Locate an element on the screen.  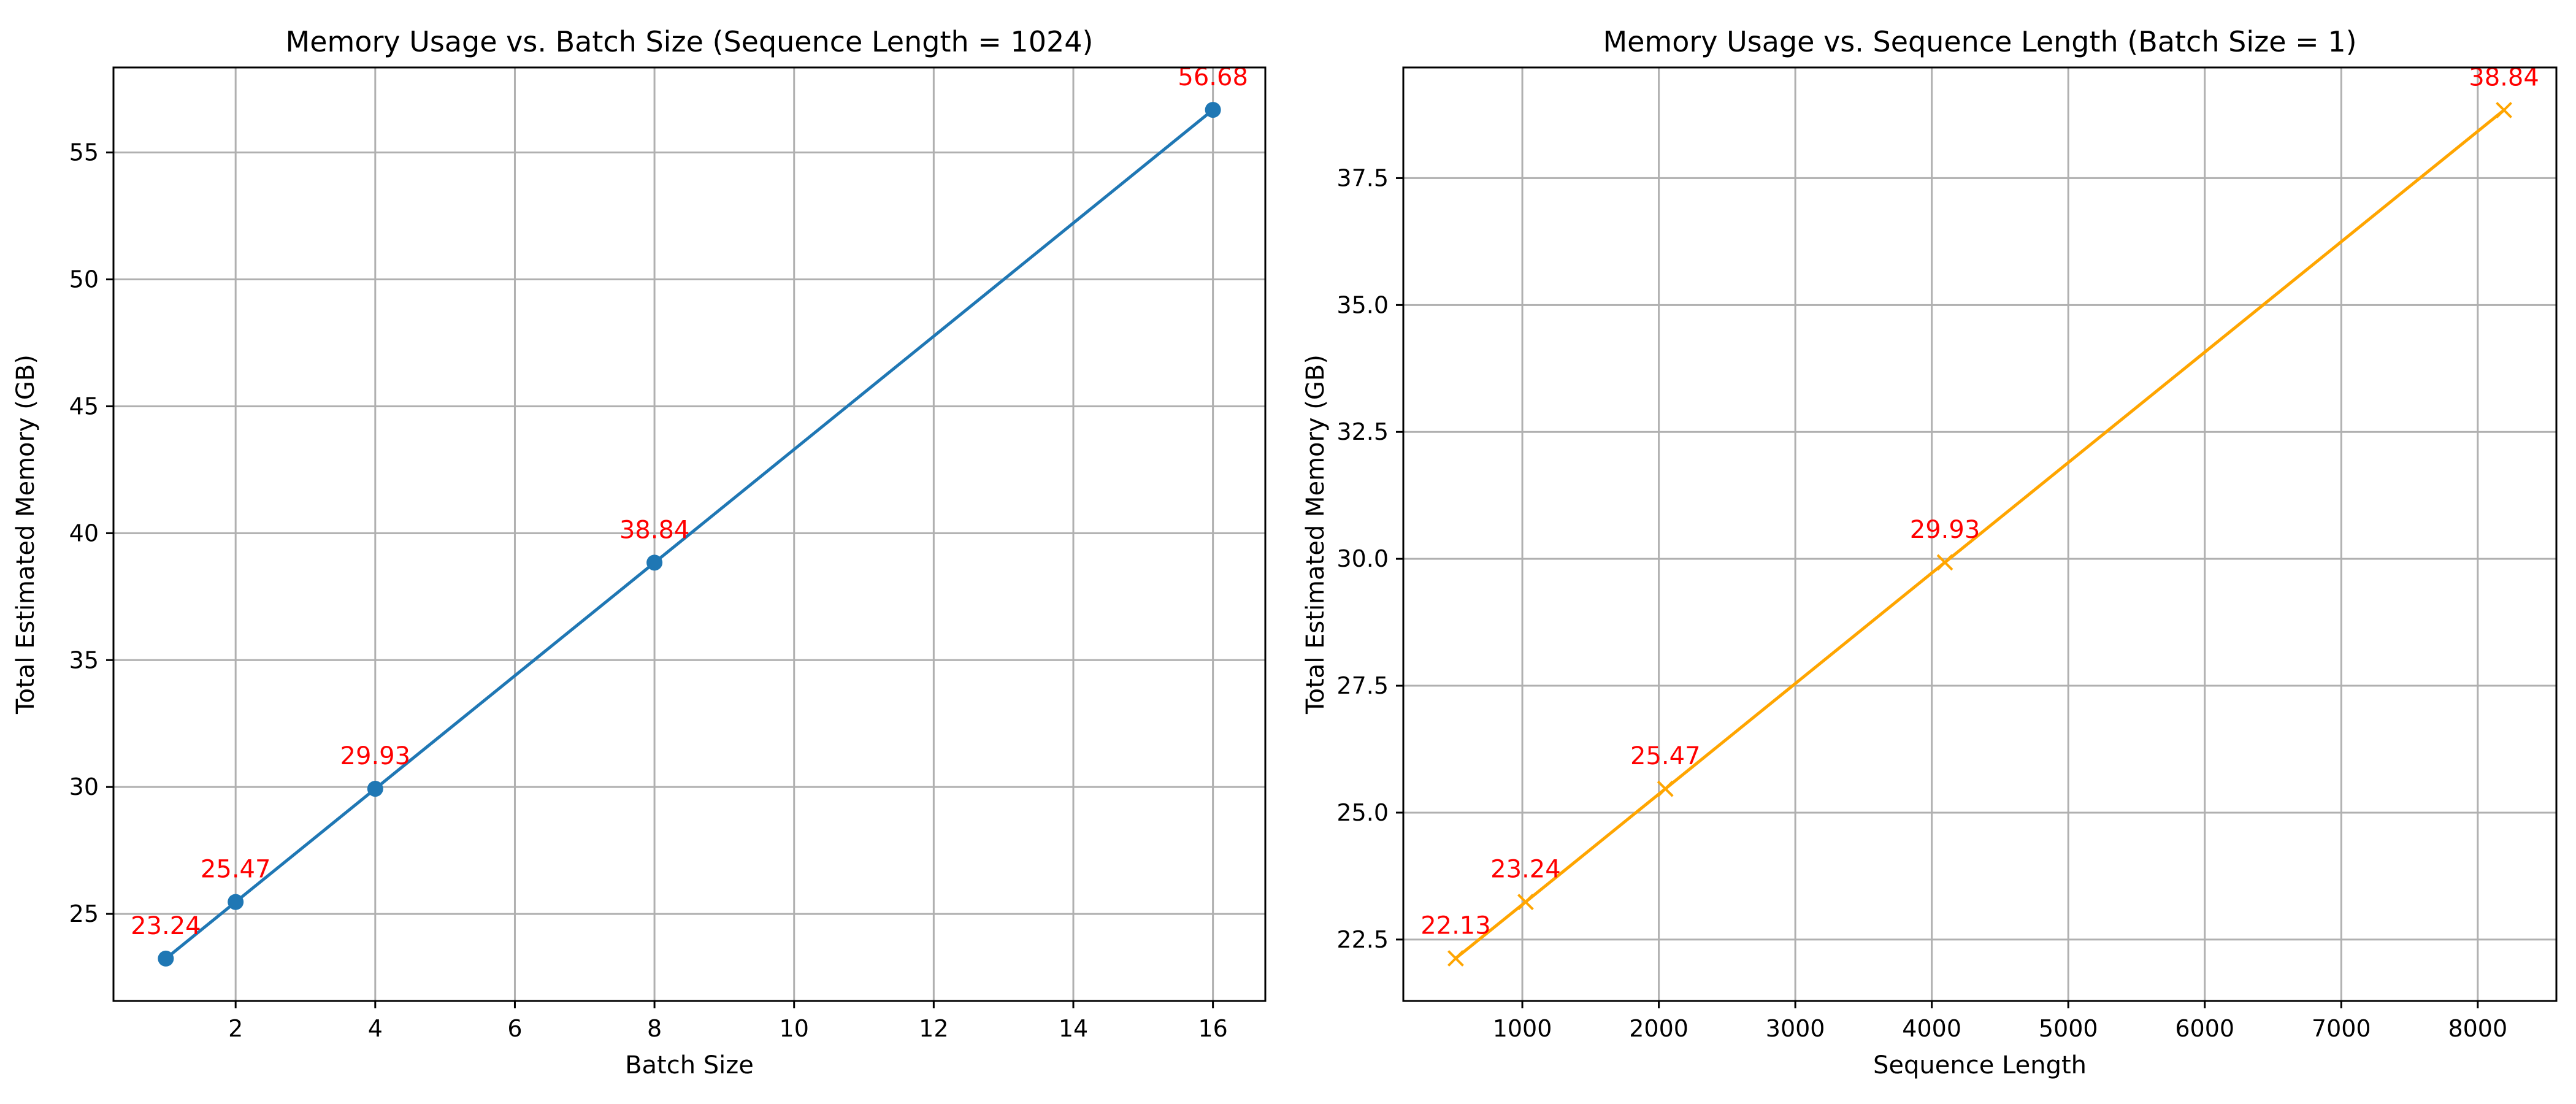
x-tick-label: 8000 is located at coordinates (2477, 1028).